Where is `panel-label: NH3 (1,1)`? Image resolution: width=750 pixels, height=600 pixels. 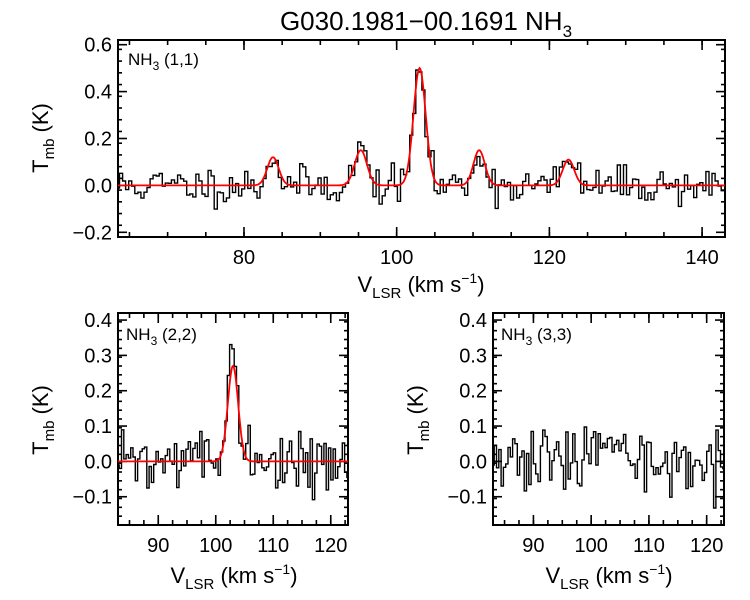 panel-label: NH3 (1,1) is located at coordinates (163, 61).